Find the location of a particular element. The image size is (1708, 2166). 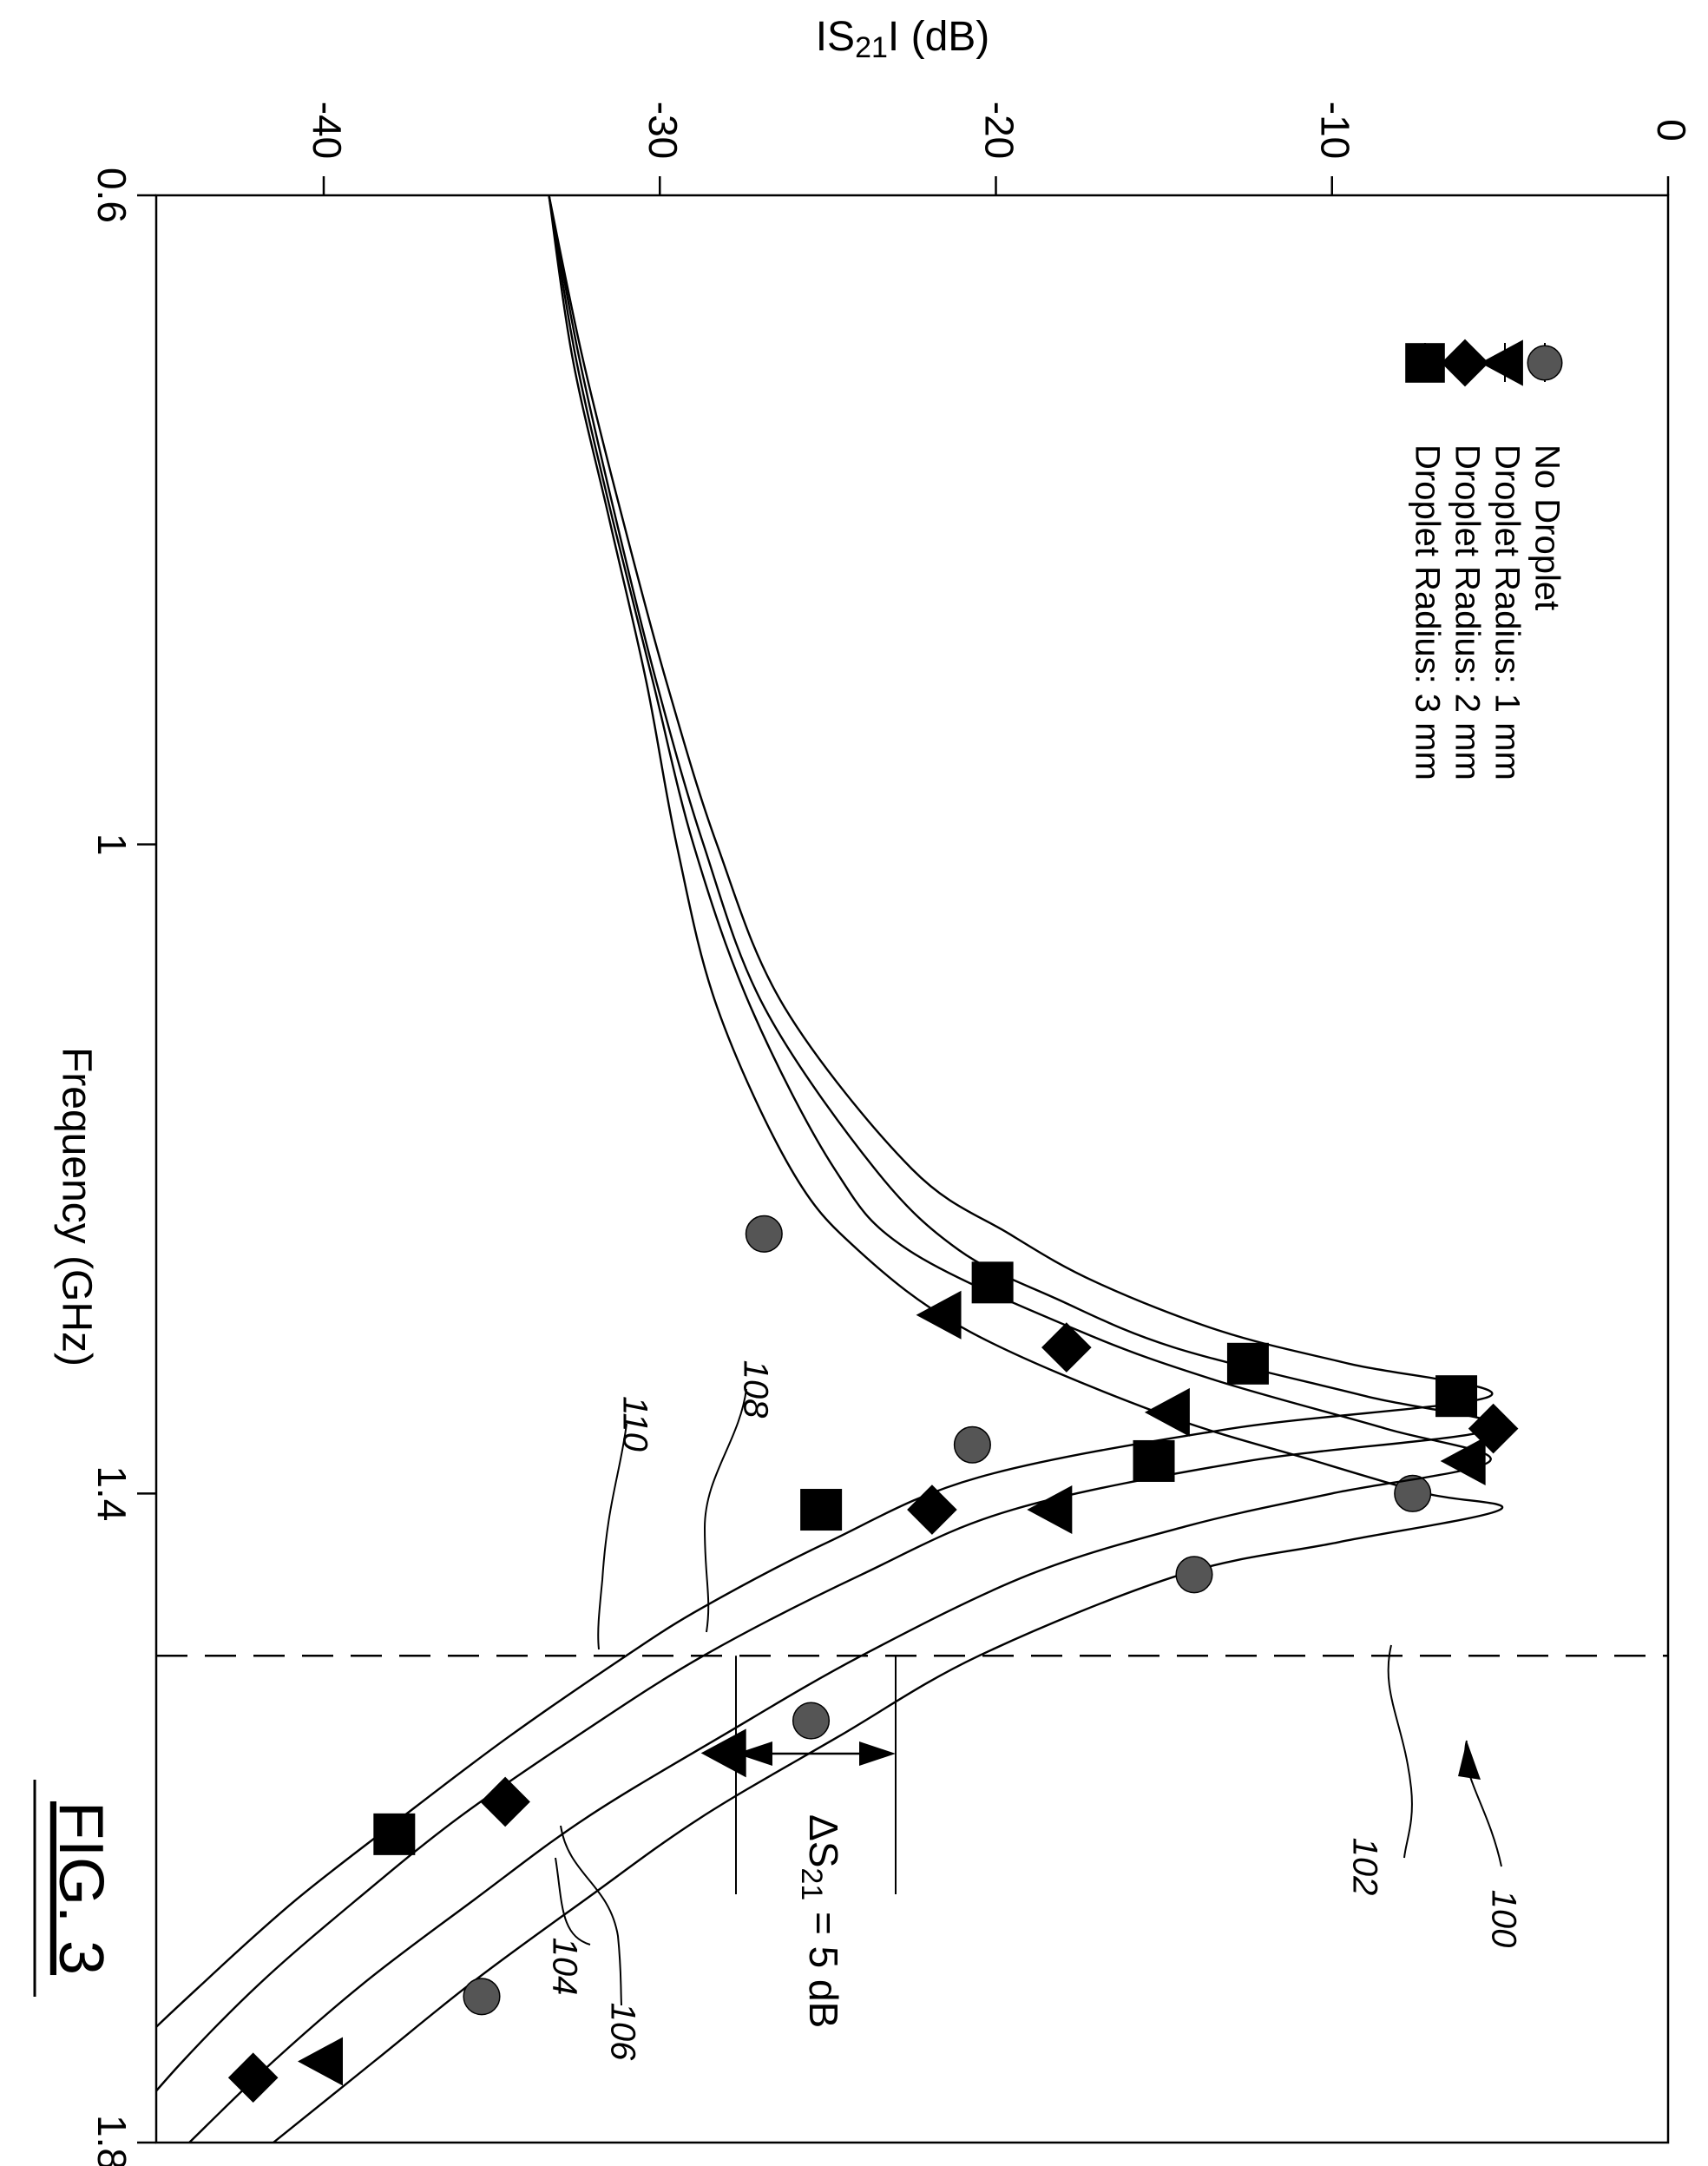

curve-reference-108: 108 is located at coordinates (755, 1389).